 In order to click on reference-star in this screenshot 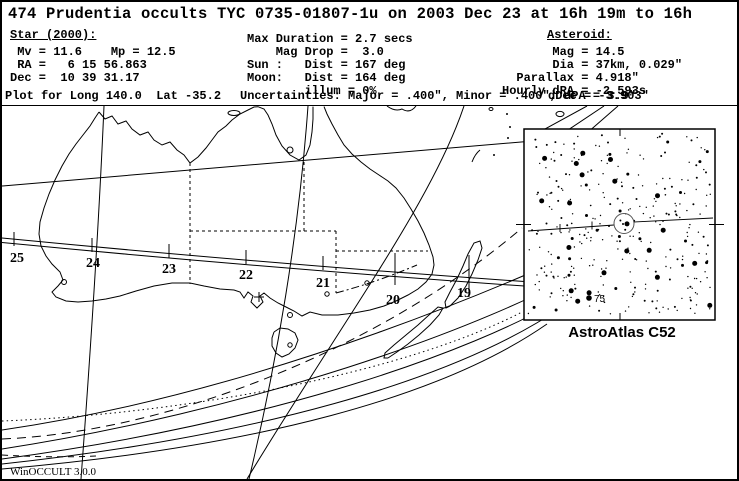, I will do `click(589, 298)`.